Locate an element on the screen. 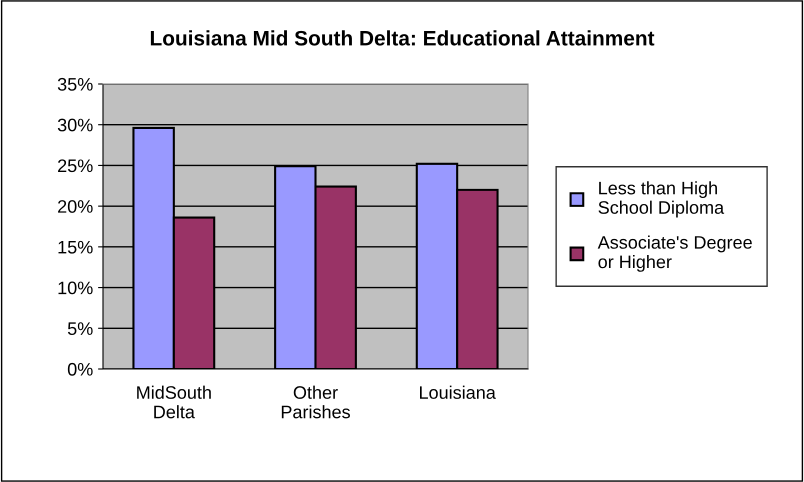 This screenshot has height=482, width=804. y-tick-label: 15% is located at coordinates (75, 247).